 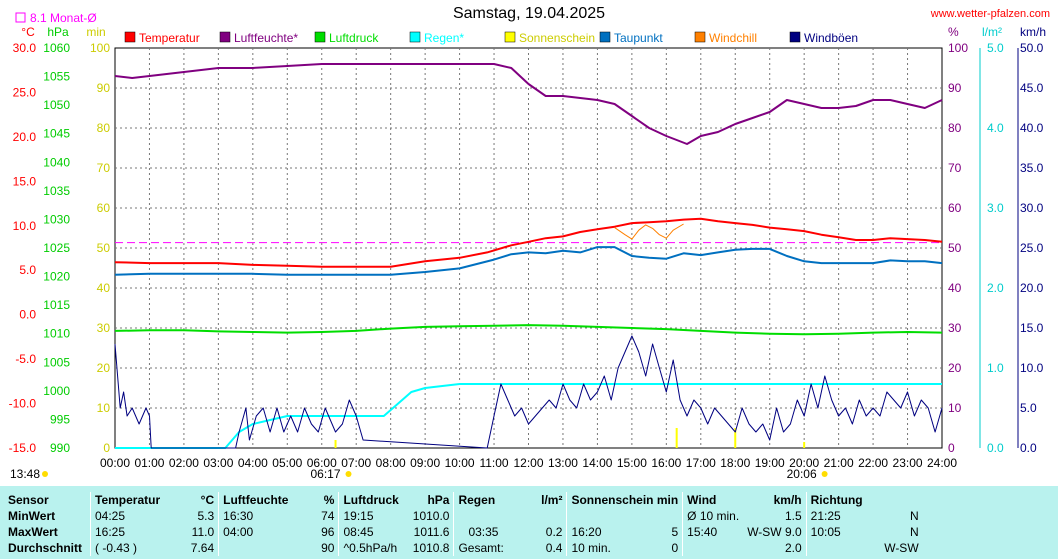 What do you see at coordinates (431, 548) in the screenshot?
I see `press-value: 1010.8` at bounding box center [431, 548].